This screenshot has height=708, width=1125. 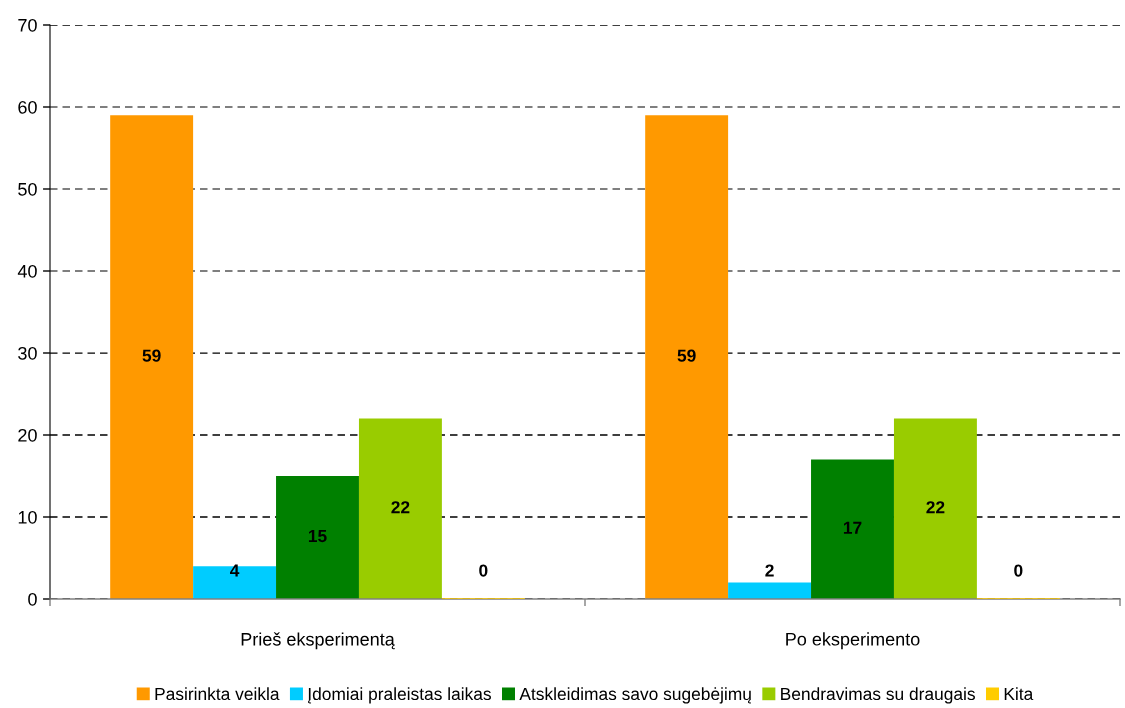 What do you see at coordinates (318, 641) in the screenshot?
I see `x-tick-label: Prieš eksperimentą` at bounding box center [318, 641].